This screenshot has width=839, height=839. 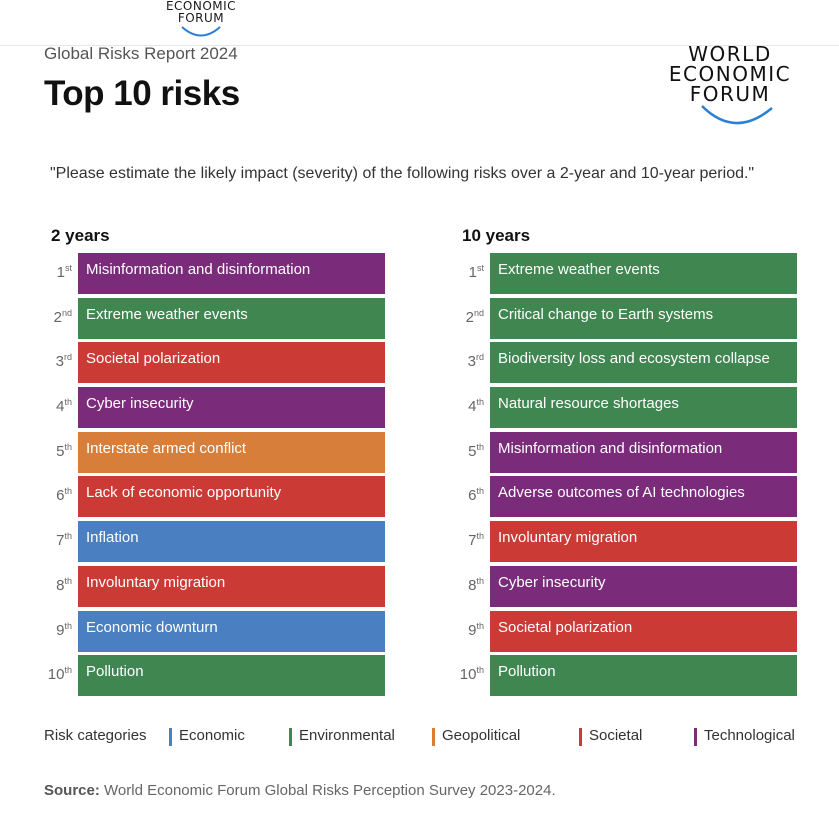 I want to click on risk-bar: Critical change to Earth systems, so click(x=643, y=318).